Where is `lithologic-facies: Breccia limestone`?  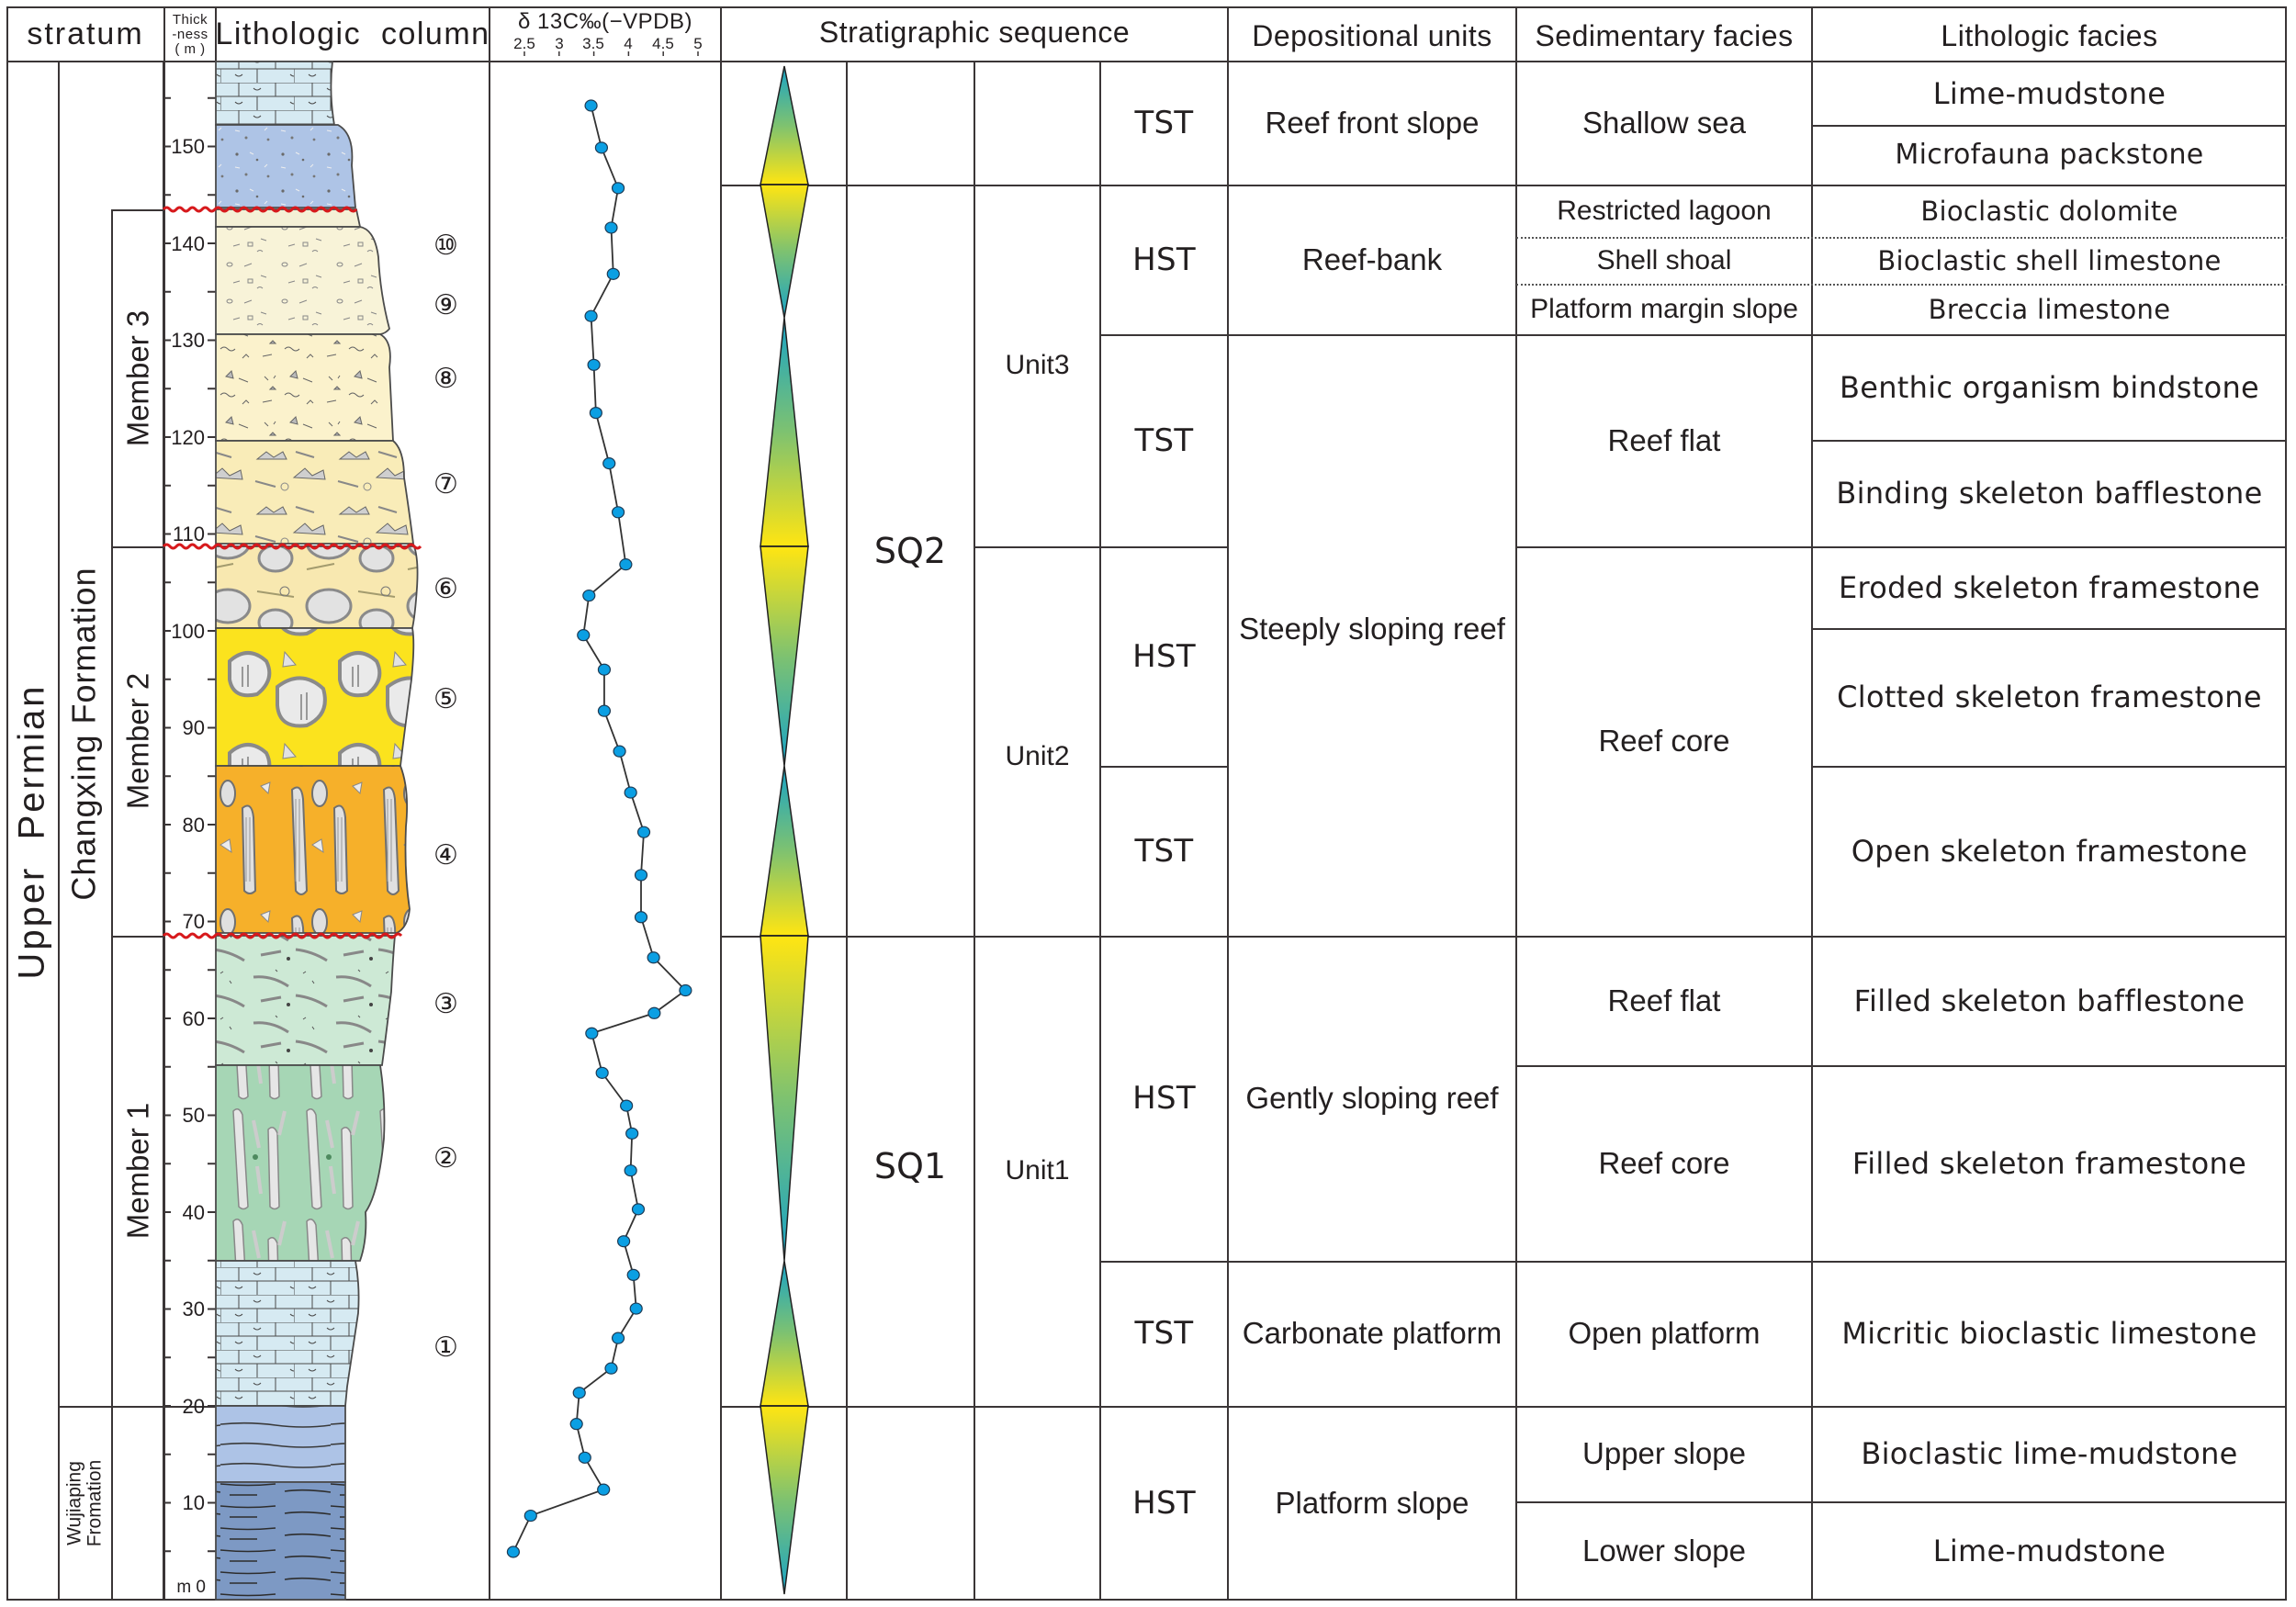
lithologic-facies: Breccia limestone is located at coordinates (2049, 309).